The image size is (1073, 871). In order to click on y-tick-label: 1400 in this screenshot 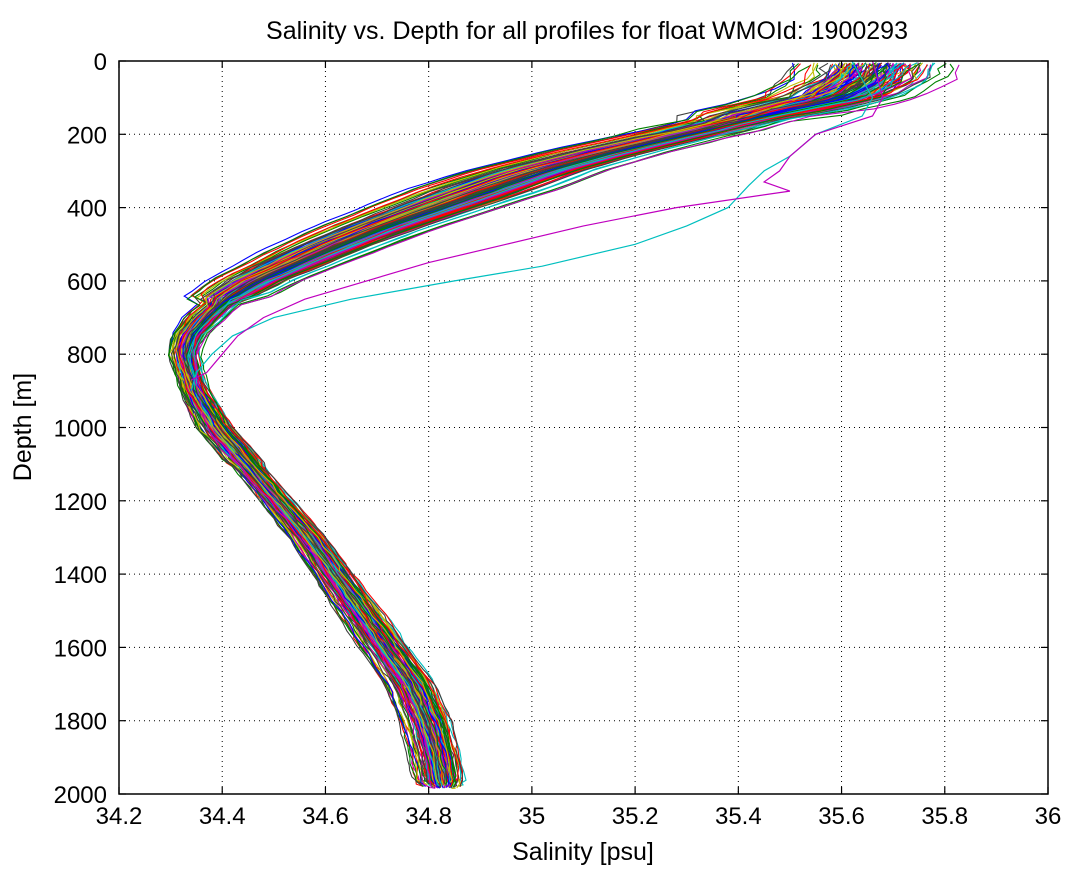, I will do `click(80, 575)`.